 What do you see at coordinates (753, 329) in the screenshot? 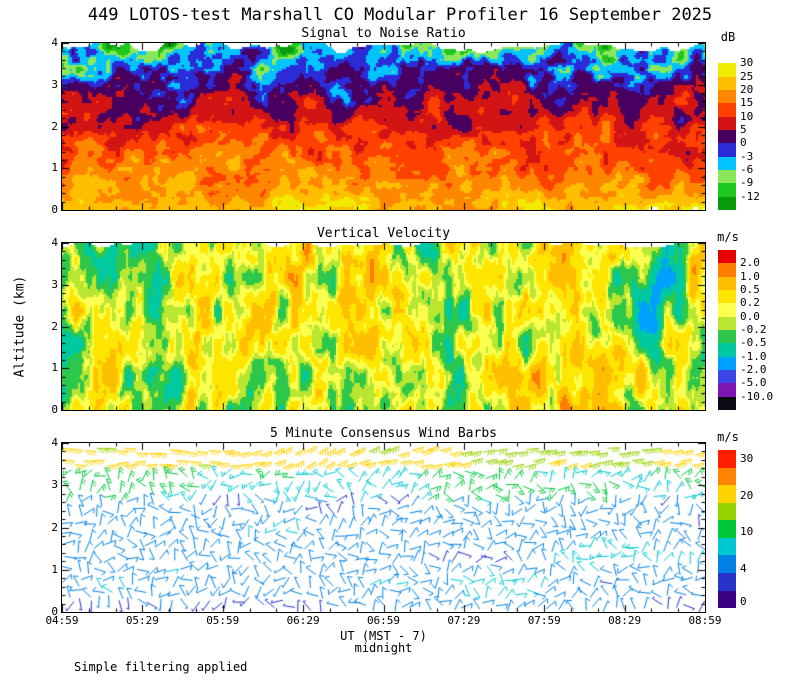
I see `colorbar-label: -0.2` at bounding box center [753, 329].